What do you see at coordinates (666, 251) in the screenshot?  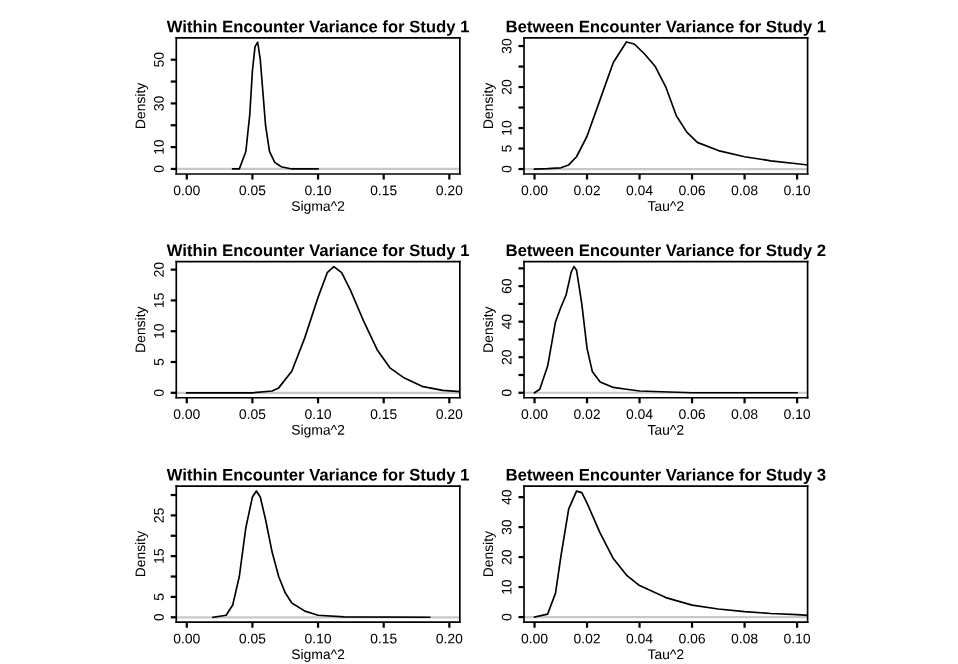 I see `chart-title: Between Encounter Variance for Study 2` at bounding box center [666, 251].